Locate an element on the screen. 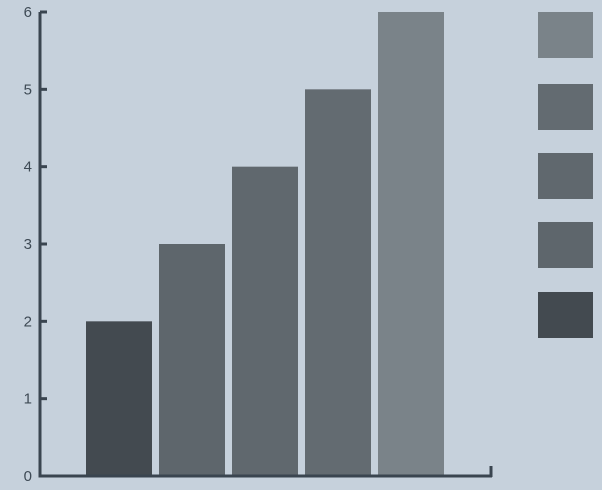 This screenshot has height=490, width=602. y-axis-ticks: 0 1 2 3 4 5 6 is located at coordinates (35, 244).